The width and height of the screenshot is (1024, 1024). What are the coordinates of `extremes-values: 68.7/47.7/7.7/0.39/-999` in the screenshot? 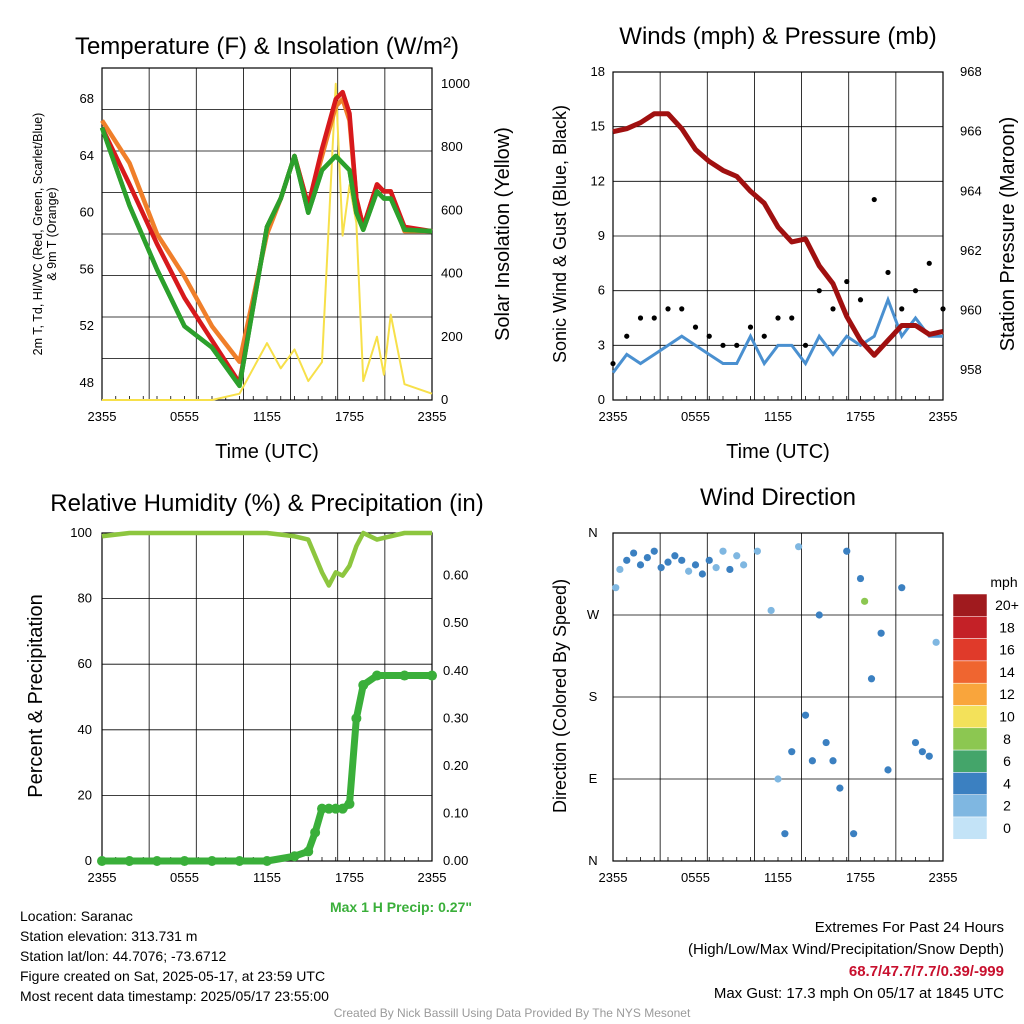 It's located at (926, 971).